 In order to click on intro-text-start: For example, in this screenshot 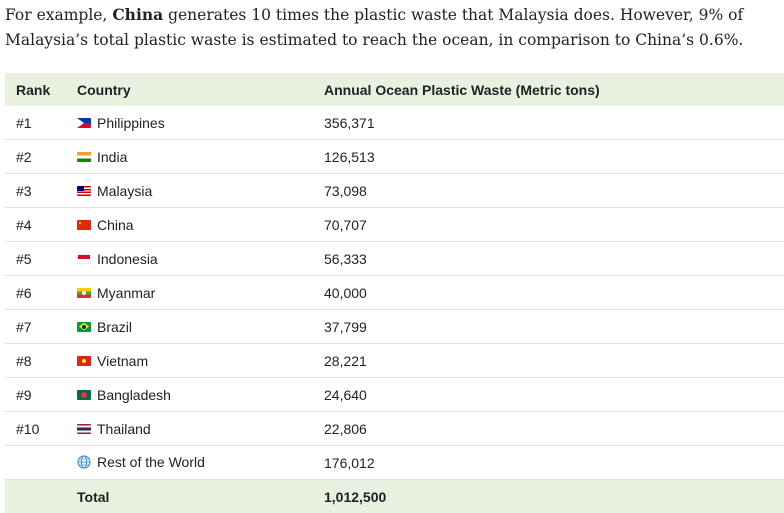, I will do `click(58, 15)`.